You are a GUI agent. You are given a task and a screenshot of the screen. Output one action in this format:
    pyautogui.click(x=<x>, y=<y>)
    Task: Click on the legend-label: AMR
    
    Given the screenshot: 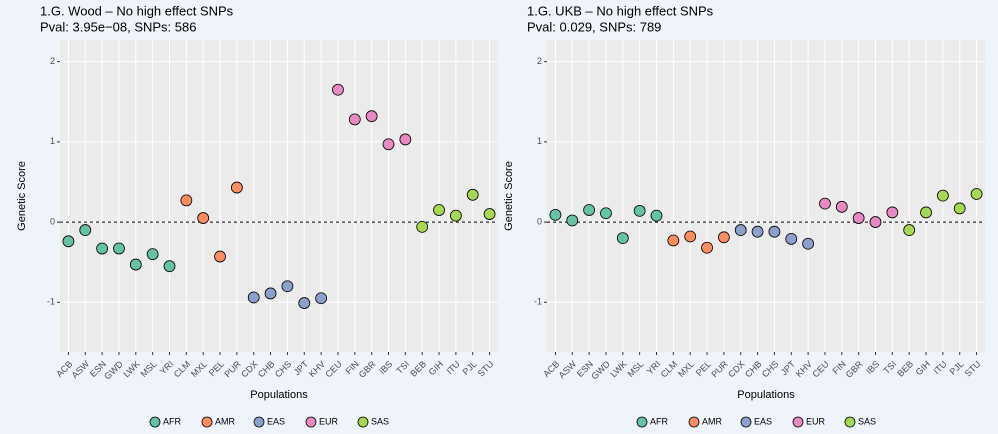 What is the action you would take?
    pyautogui.click(x=225, y=421)
    